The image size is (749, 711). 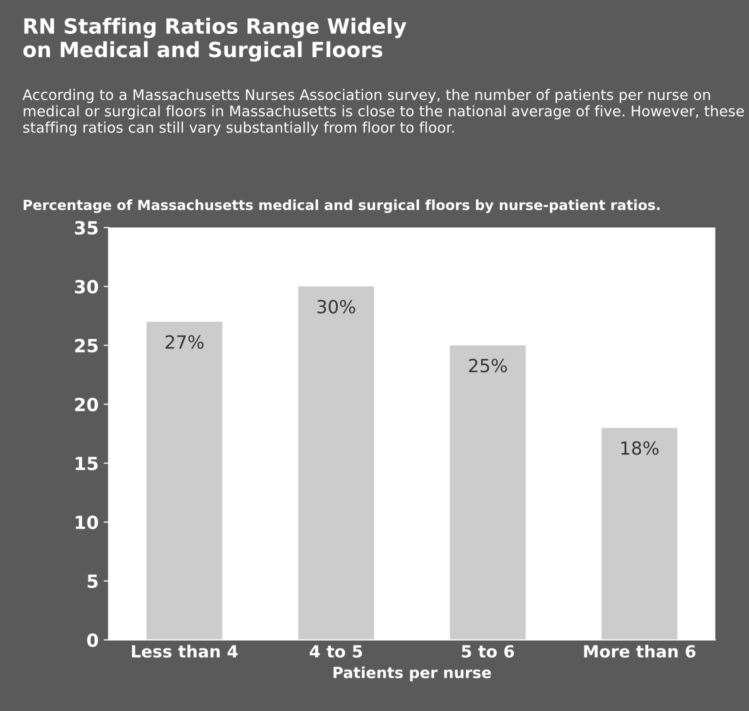 What do you see at coordinates (87, 463) in the screenshot?
I see `y-tick-label: 15` at bounding box center [87, 463].